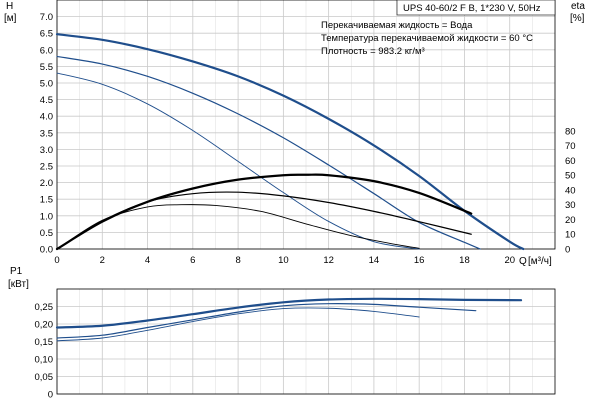 This screenshot has width=600, height=400. Describe the element at coordinates (570, 161) in the screenshot. I see `y2-tick-label: 60` at that location.